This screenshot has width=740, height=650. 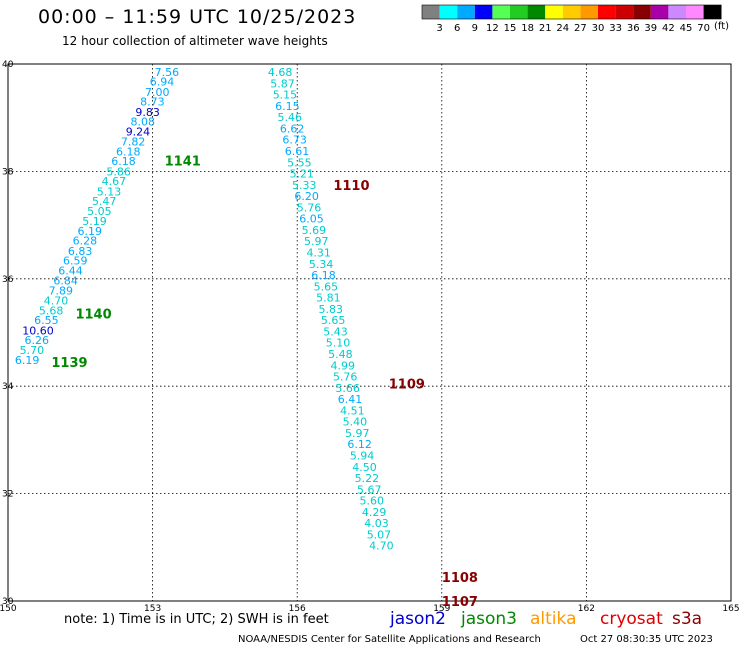 What do you see at coordinates (351, 186) in the screenshot?
I see `pass-time-label: 1110` at bounding box center [351, 186].